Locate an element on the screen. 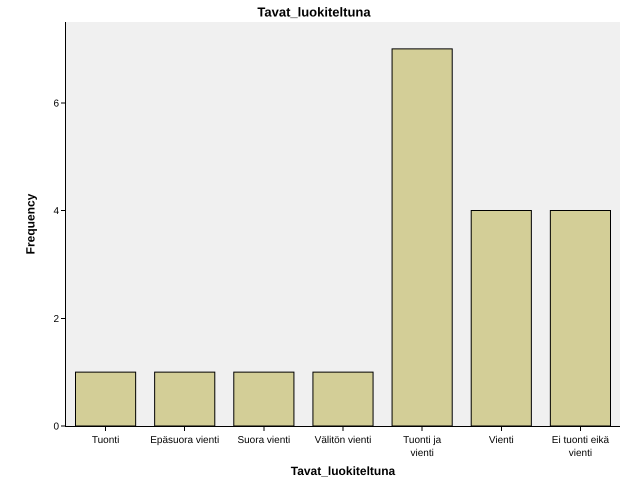 The width and height of the screenshot is (628, 484). x-tick-label: Vienti is located at coordinates (501, 440).